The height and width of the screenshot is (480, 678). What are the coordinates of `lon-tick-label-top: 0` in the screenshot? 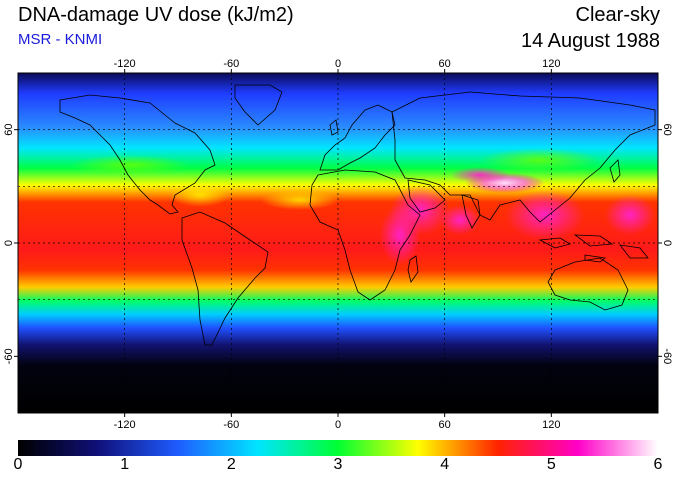 It's located at (338, 64).